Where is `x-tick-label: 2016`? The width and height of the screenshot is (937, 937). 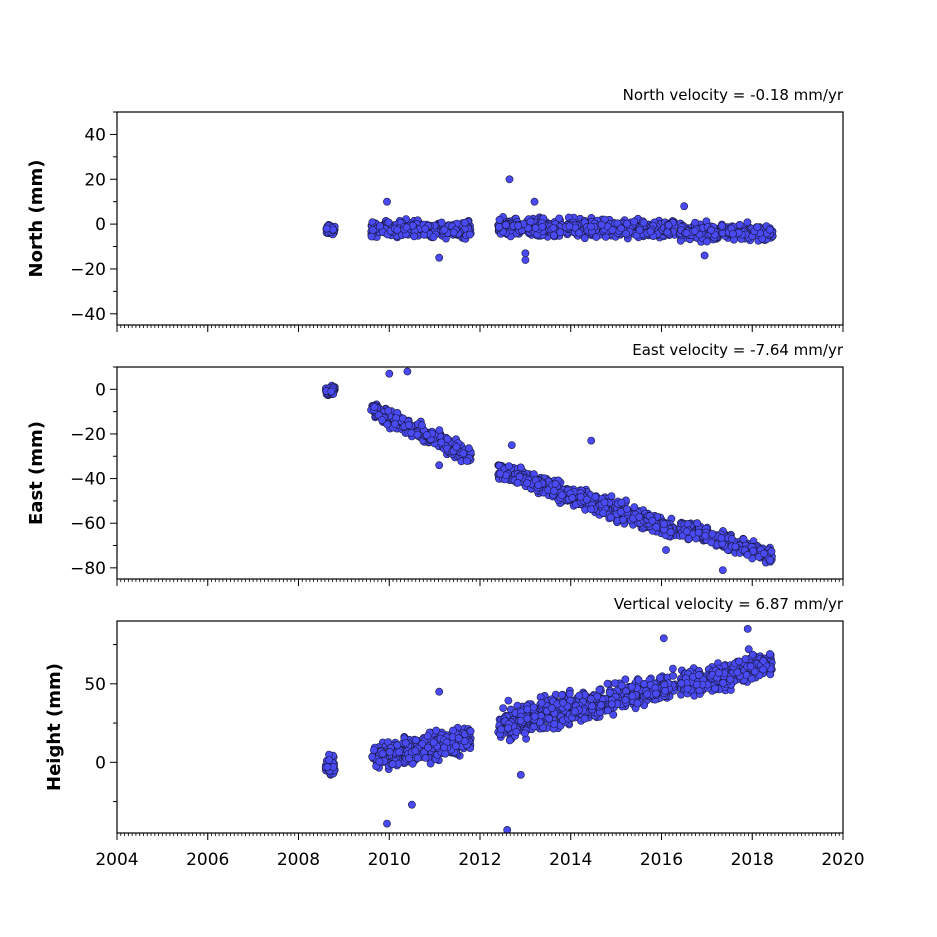 x-tick-label: 2016 is located at coordinates (661, 860).